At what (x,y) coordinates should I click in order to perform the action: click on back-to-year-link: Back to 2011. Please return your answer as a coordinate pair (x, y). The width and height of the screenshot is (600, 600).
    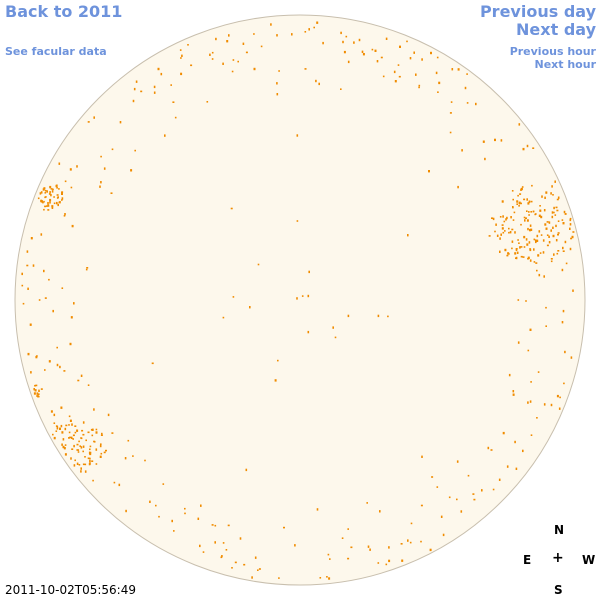
    Looking at the image, I should click on (64, 11).